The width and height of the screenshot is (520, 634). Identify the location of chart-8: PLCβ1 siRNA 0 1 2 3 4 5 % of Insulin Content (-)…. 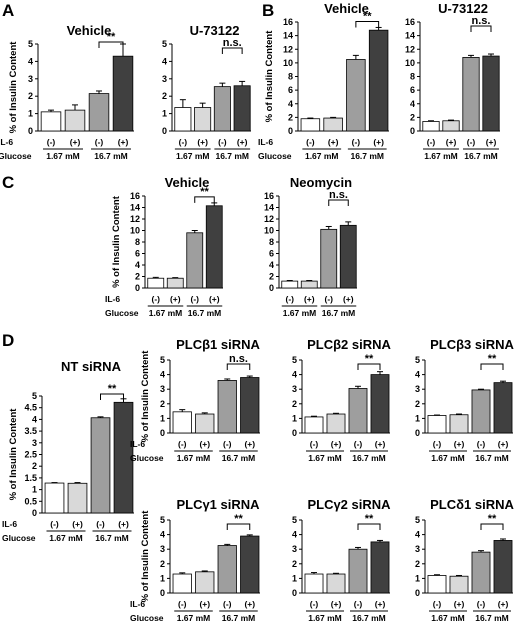
(195, 400).